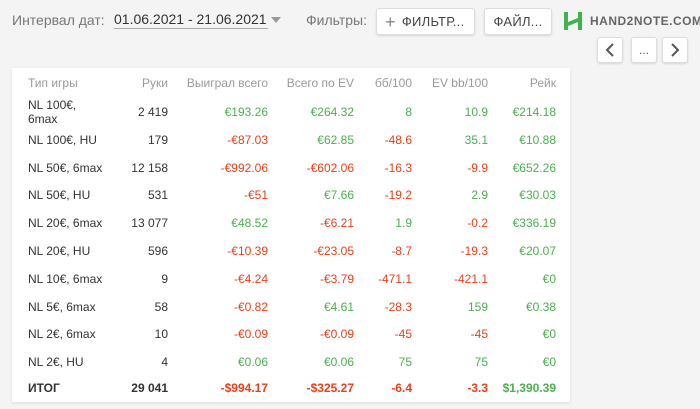 The width and height of the screenshot is (700, 409). I want to click on table-cell: 58, so click(161, 306).